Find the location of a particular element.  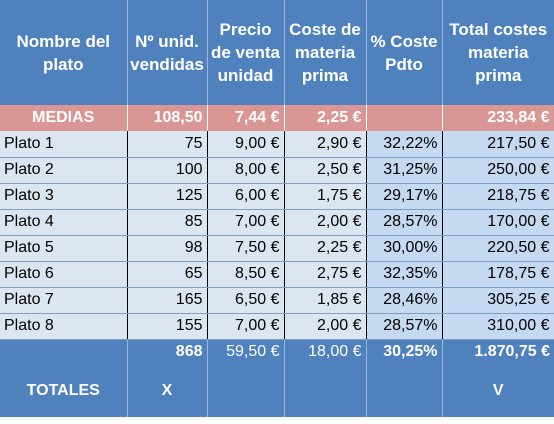

sum-cell is located at coordinates (64, 352).